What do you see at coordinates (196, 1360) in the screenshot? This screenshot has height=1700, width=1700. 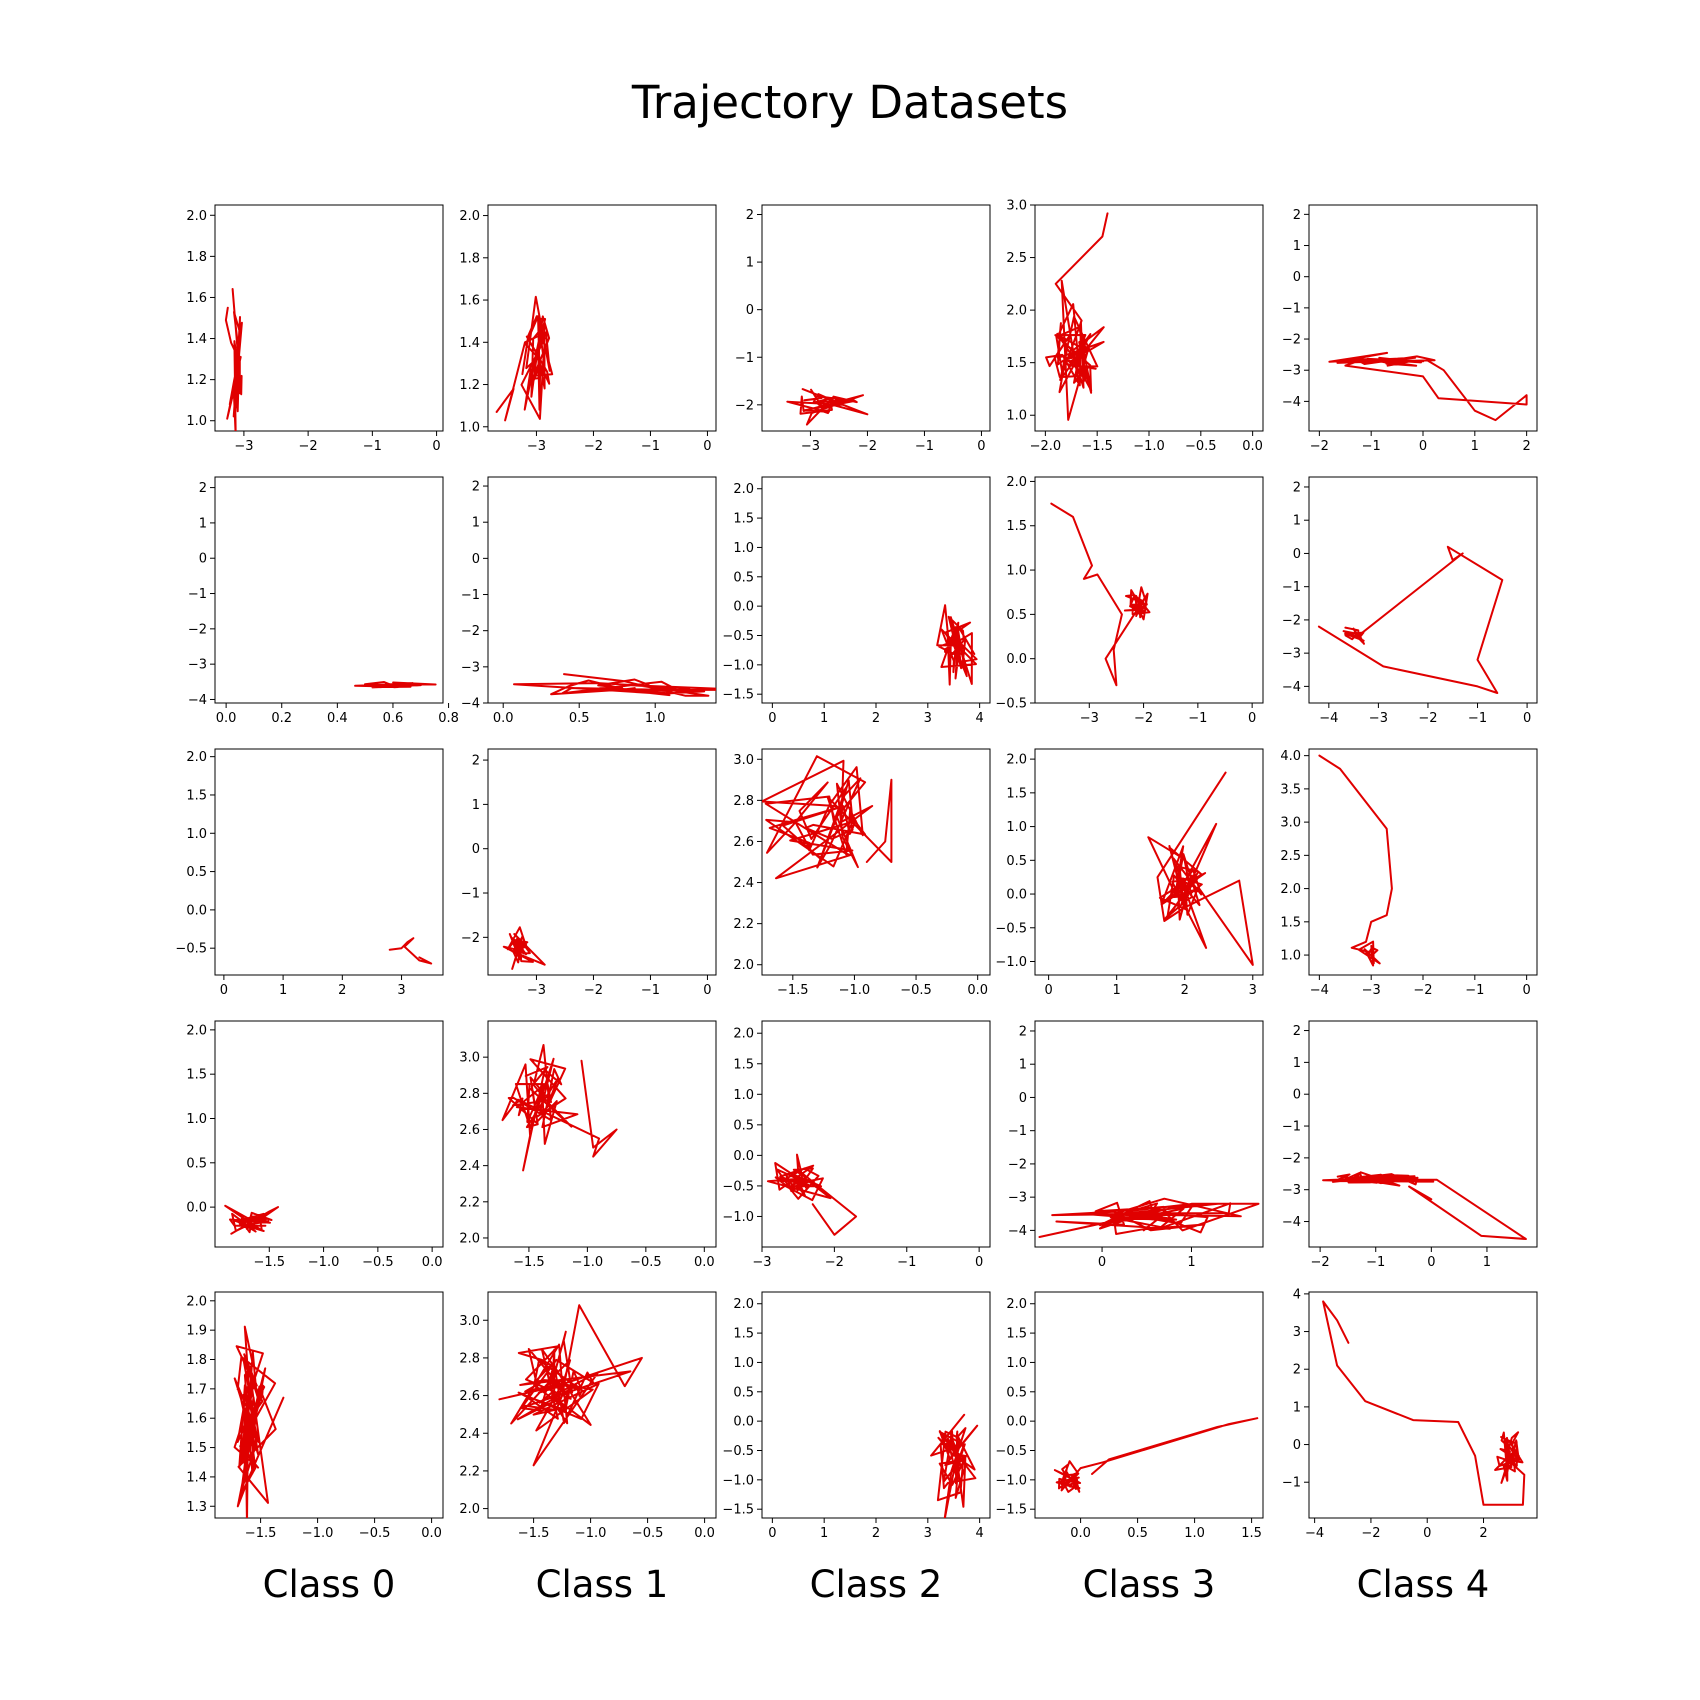 I see `y-tick-label: 1.8` at bounding box center [196, 1360].